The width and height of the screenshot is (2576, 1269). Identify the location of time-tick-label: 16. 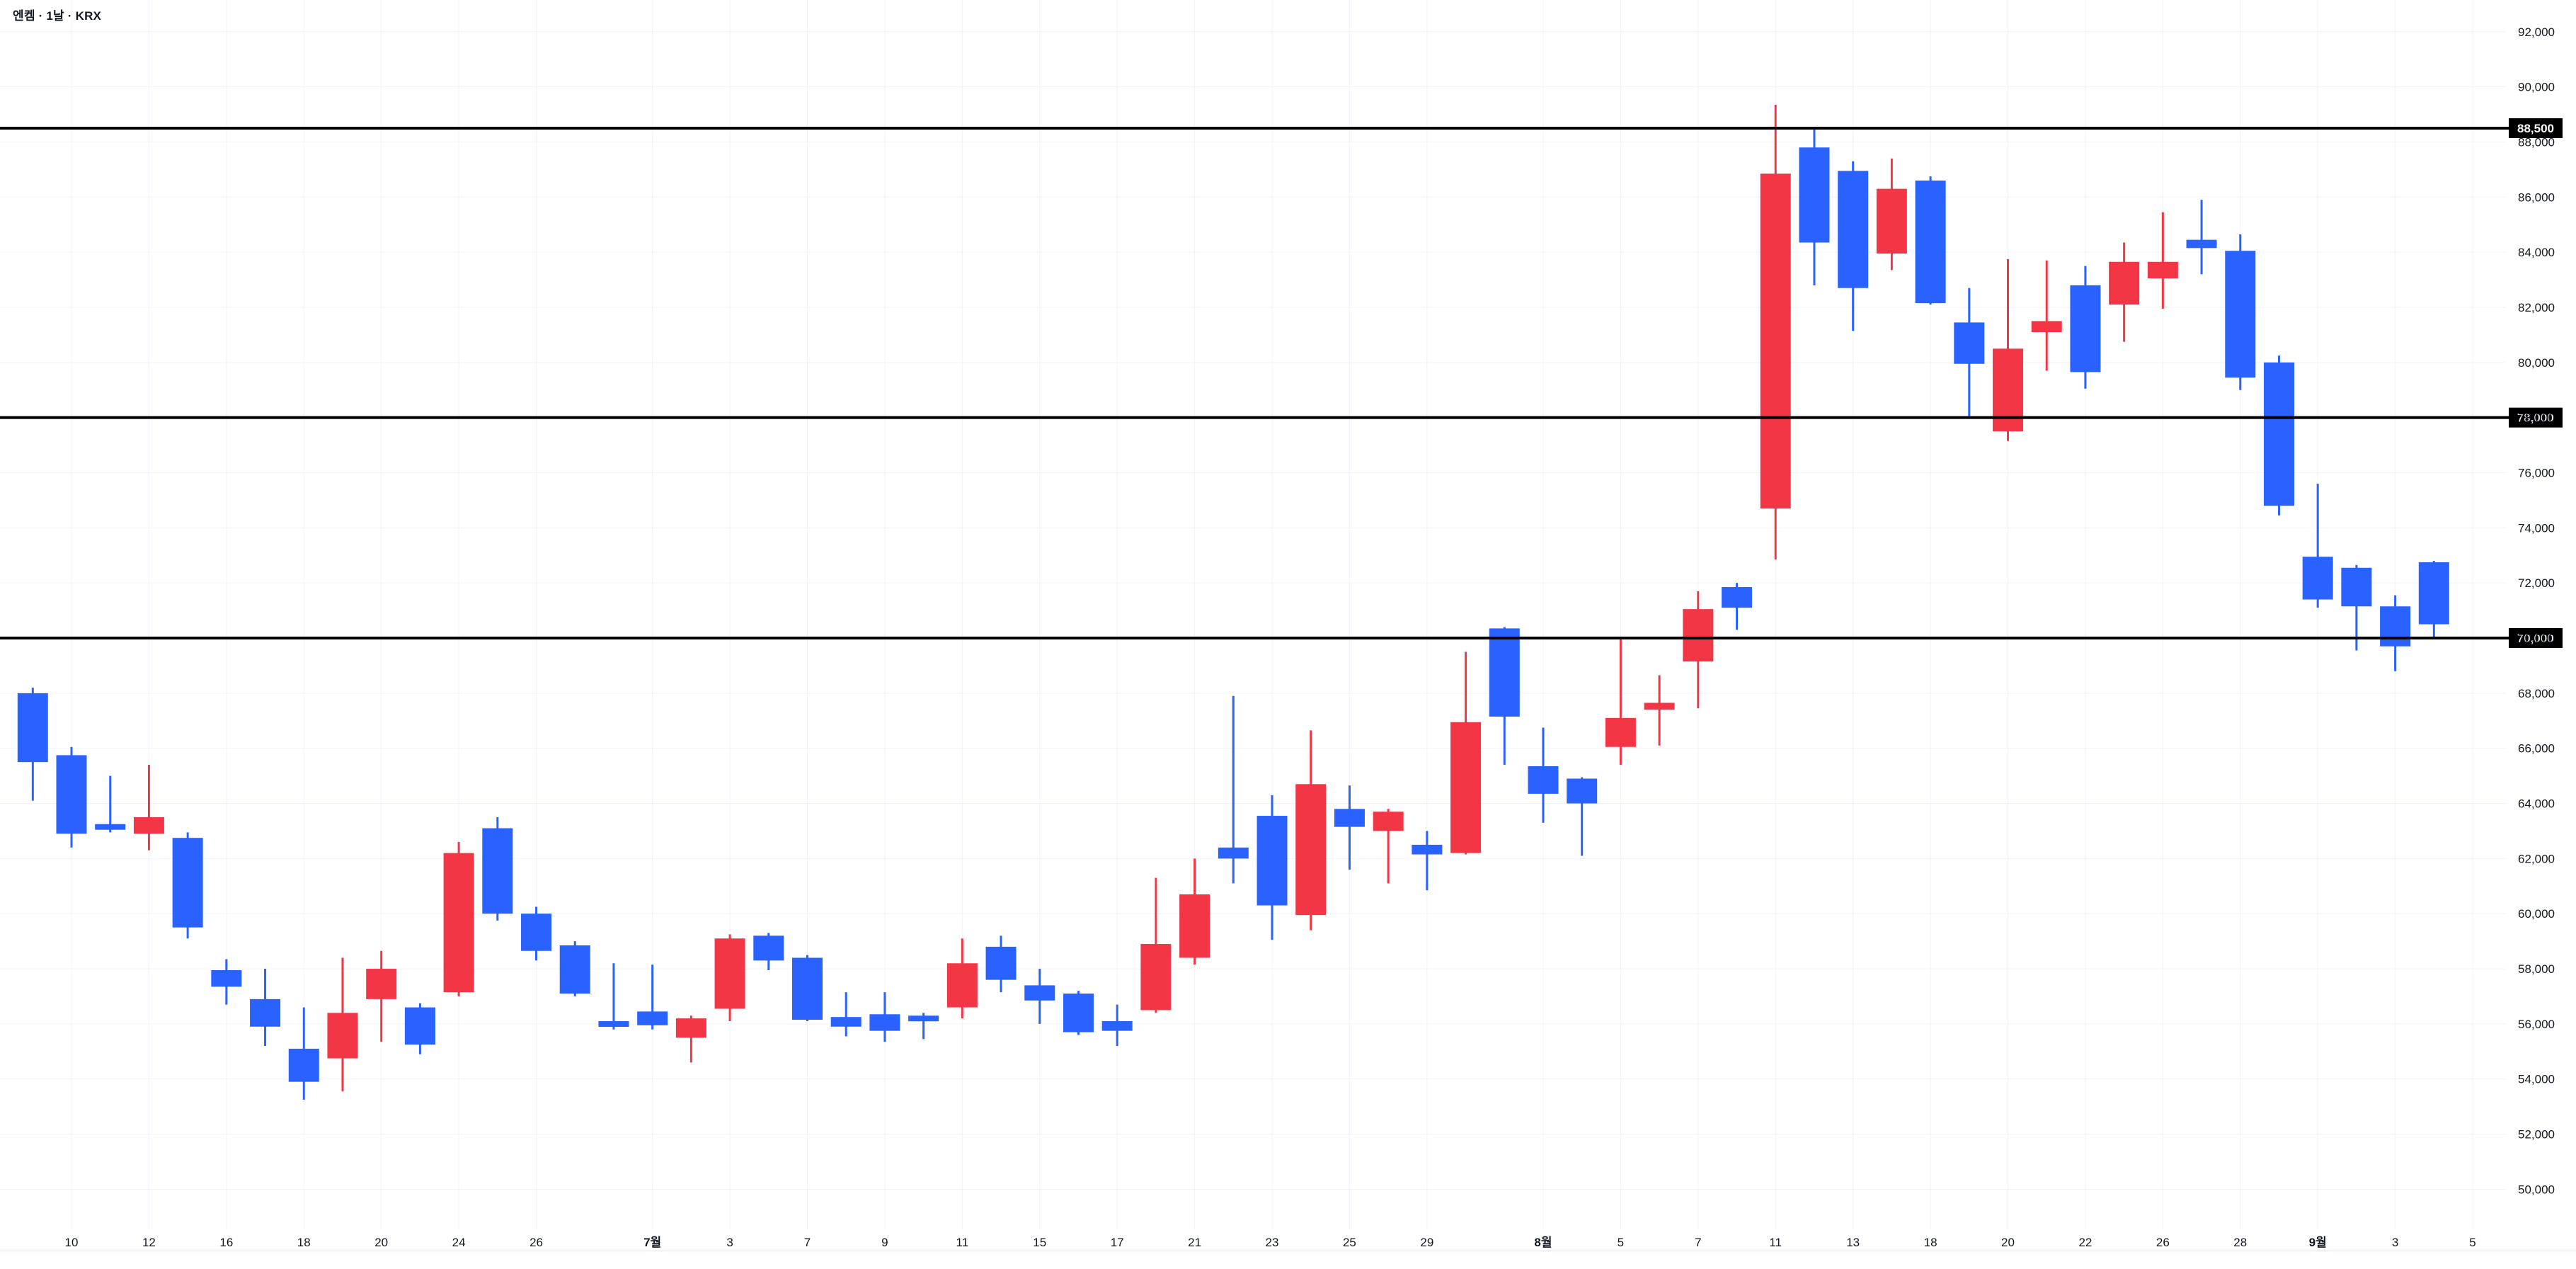
(226, 1242).